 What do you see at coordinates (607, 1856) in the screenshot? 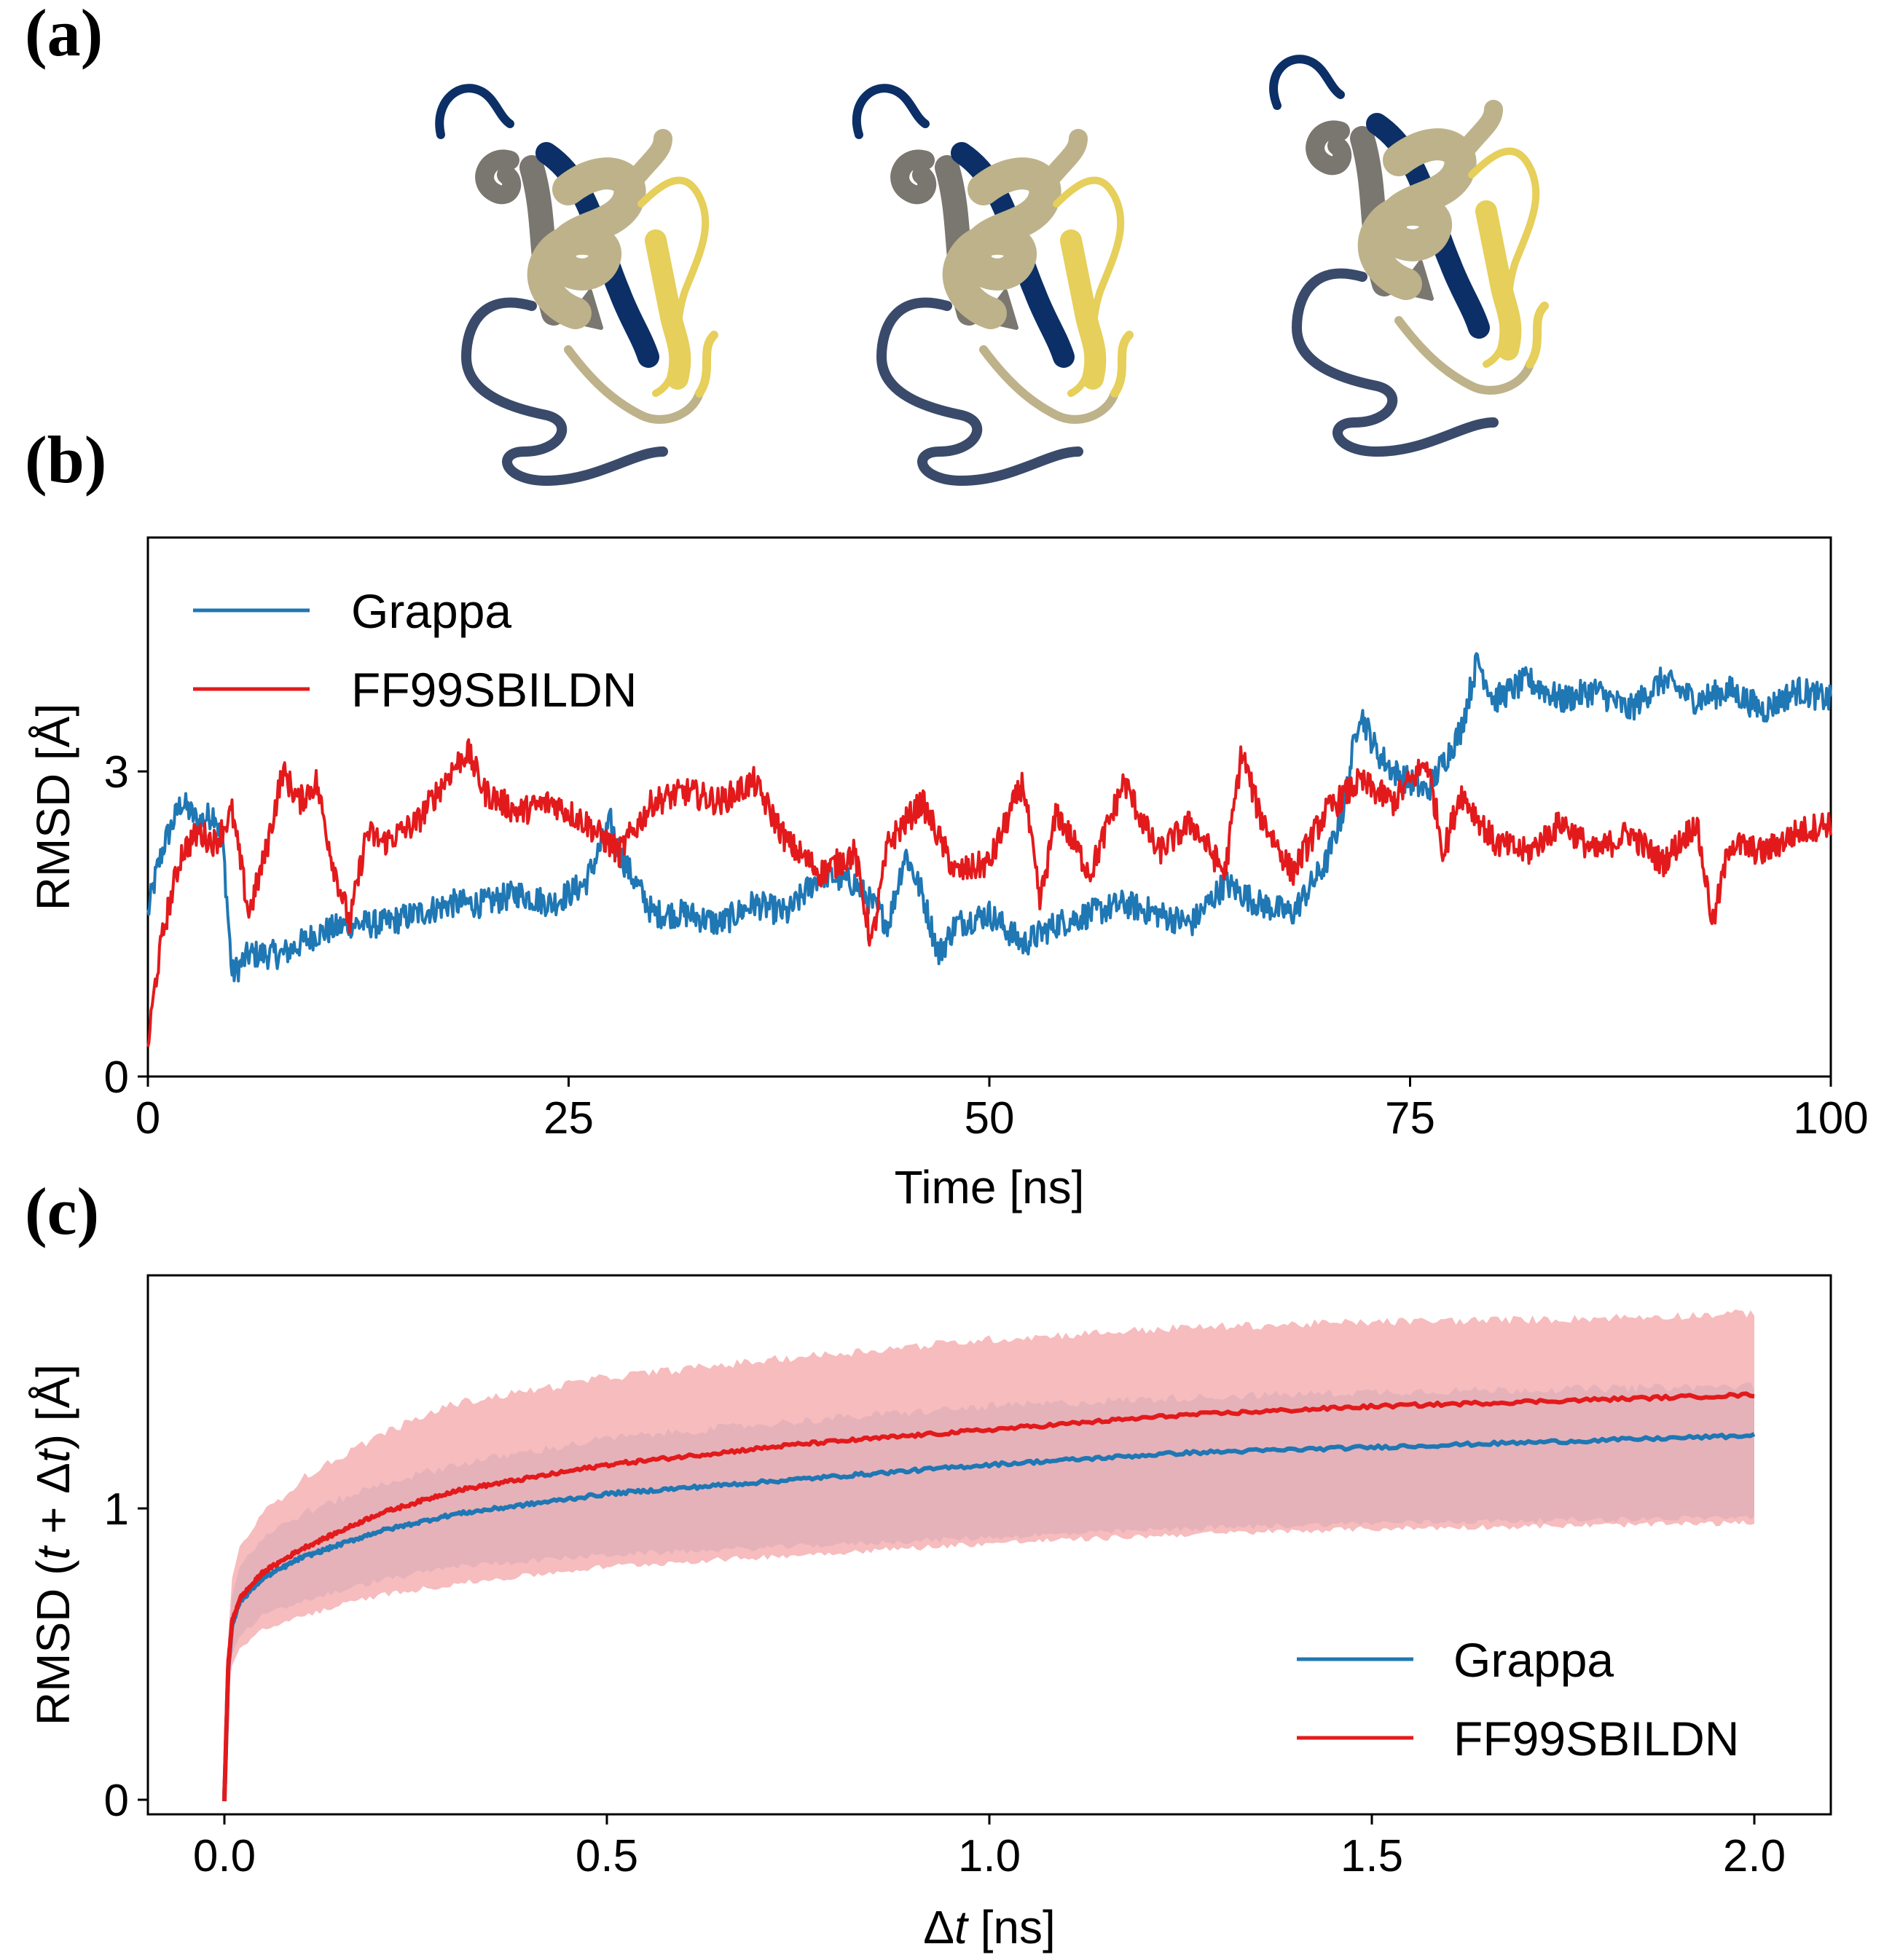
I see `x-tick-label: 0.5` at bounding box center [607, 1856].